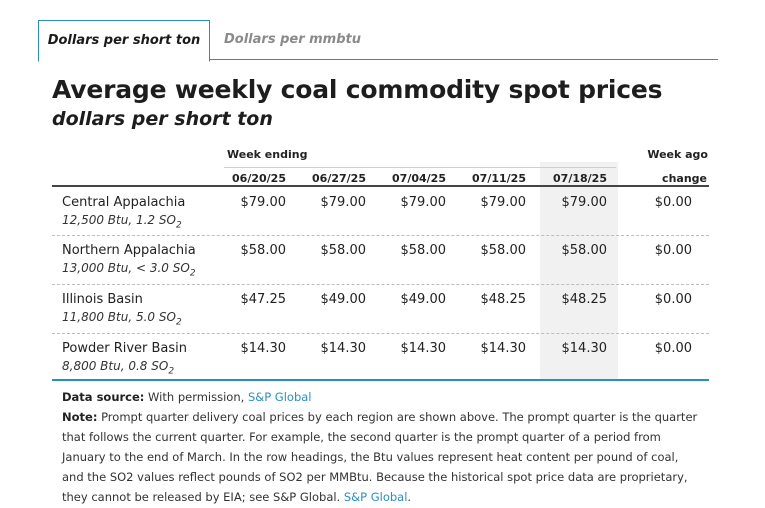 This screenshot has width=765, height=508. Describe the element at coordinates (499, 178) in the screenshot. I see `column-header: 07/11/25` at that location.